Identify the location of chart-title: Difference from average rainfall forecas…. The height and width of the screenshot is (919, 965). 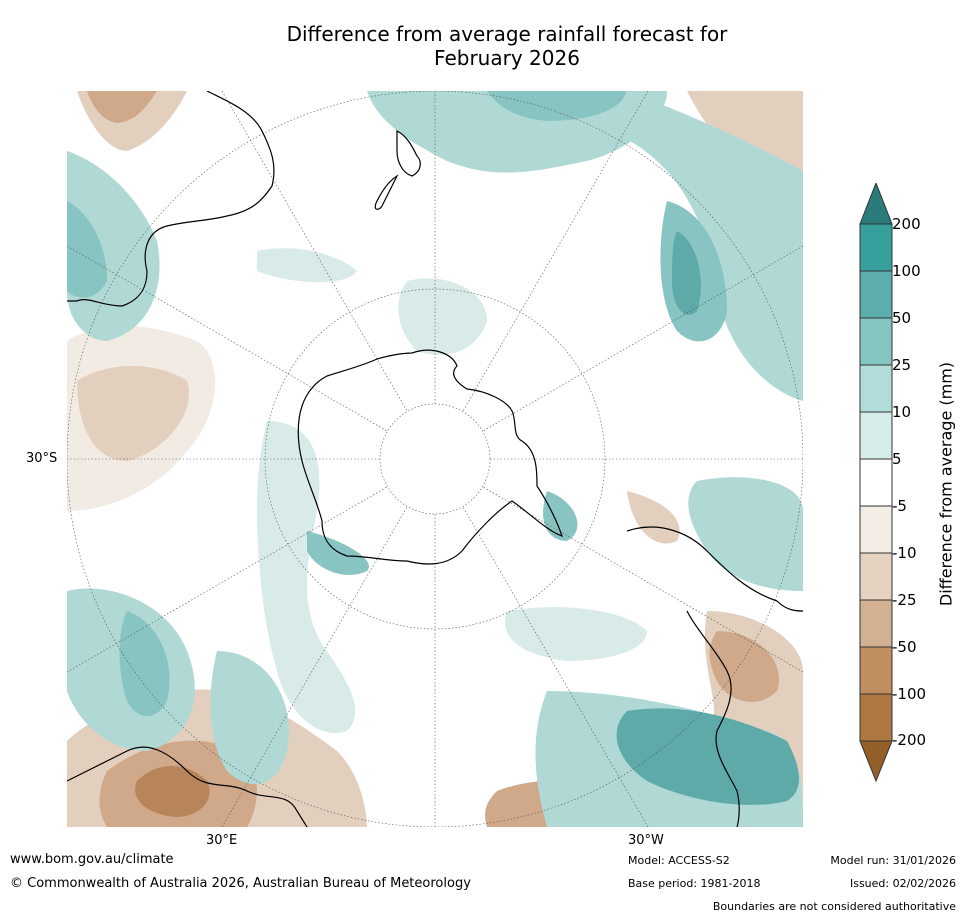
(507, 46).